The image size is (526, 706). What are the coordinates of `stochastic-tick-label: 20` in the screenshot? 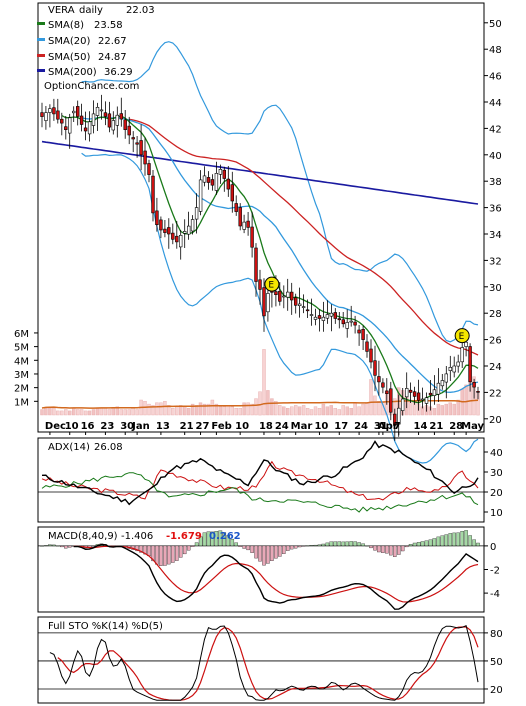 It's located at (496, 690).